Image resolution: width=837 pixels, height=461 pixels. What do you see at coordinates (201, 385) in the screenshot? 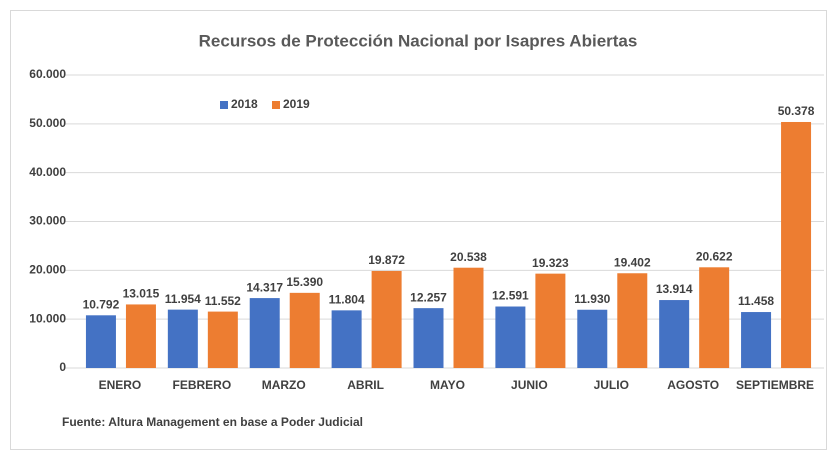
I see `x-tick-label: FEBRERO` at bounding box center [201, 385].